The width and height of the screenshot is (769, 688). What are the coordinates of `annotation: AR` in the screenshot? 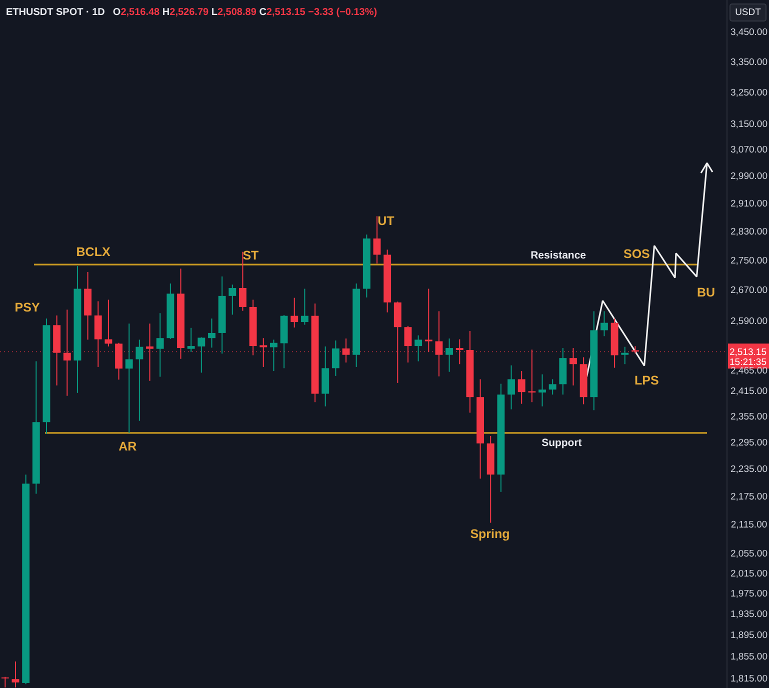 It's located at (127, 447).